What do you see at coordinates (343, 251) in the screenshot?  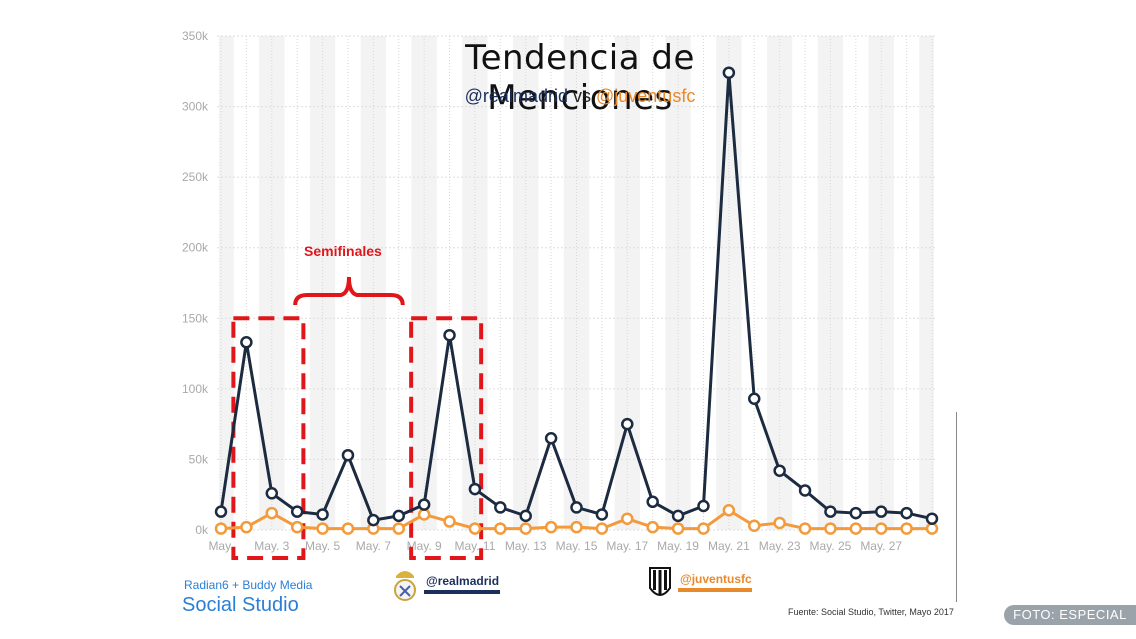 I see `semifinales-annotation: Semifinales` at bounding box center [343, 251].